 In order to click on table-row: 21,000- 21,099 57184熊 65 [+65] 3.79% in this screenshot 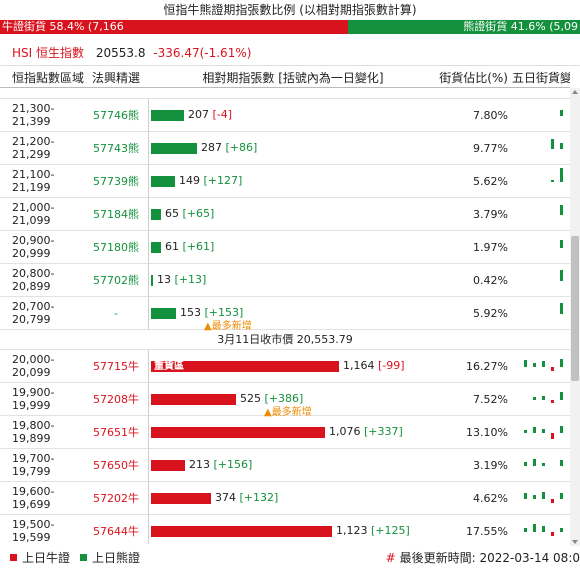, I will do `click(285, 214)`.